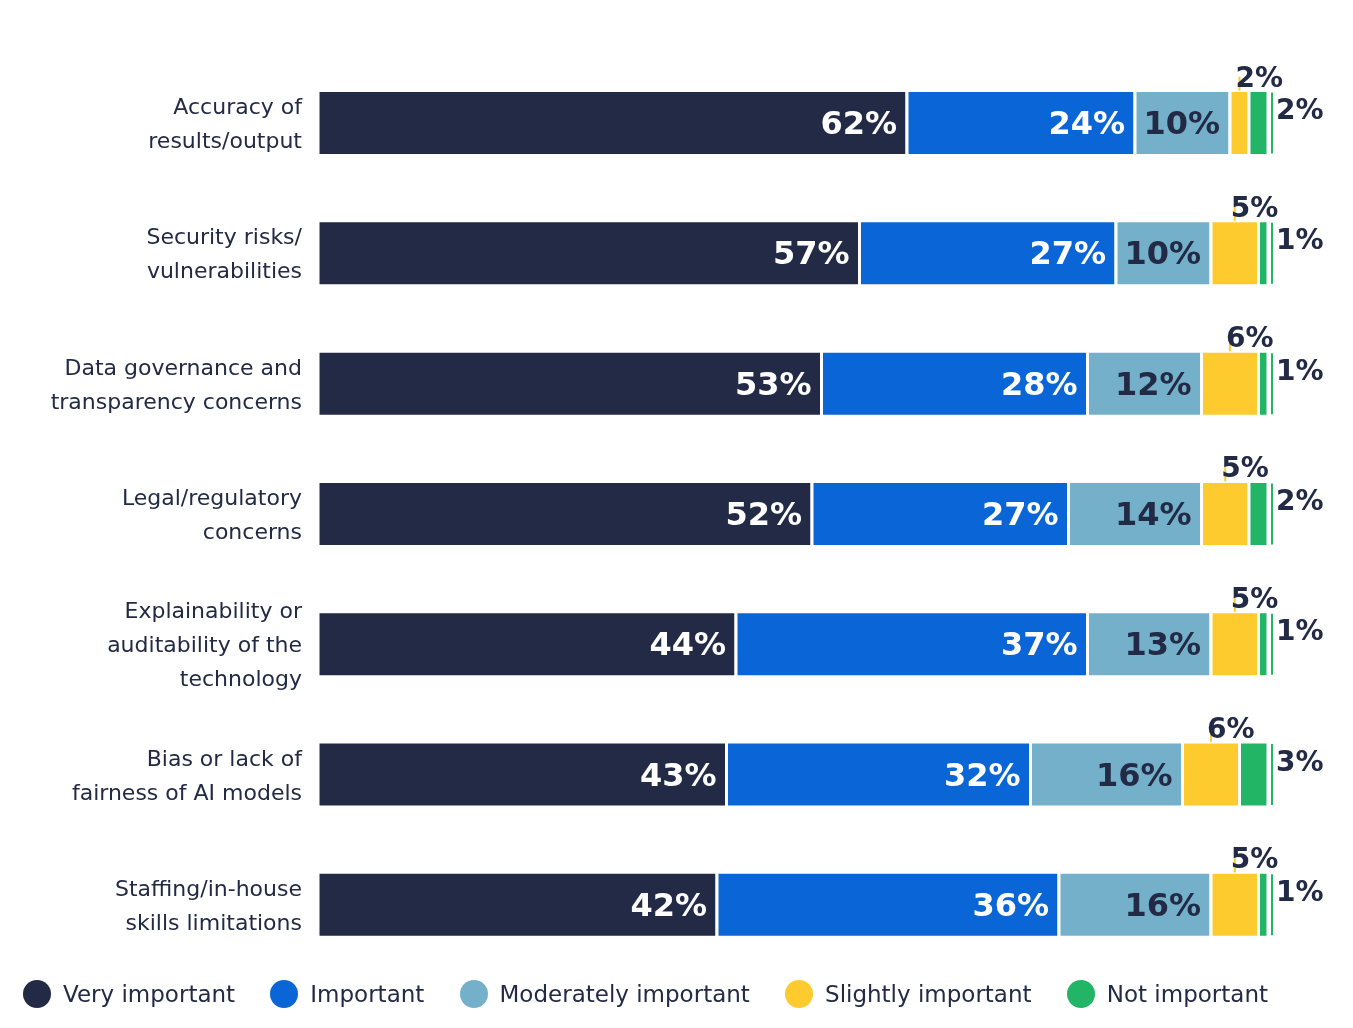 This screenshot has width=1353, height=1028. What do you see at coordinates (176, 384) in the screenshot?
I see `y-tick-label: Data governance and transparency concerns` at bounding box center [176, 384].